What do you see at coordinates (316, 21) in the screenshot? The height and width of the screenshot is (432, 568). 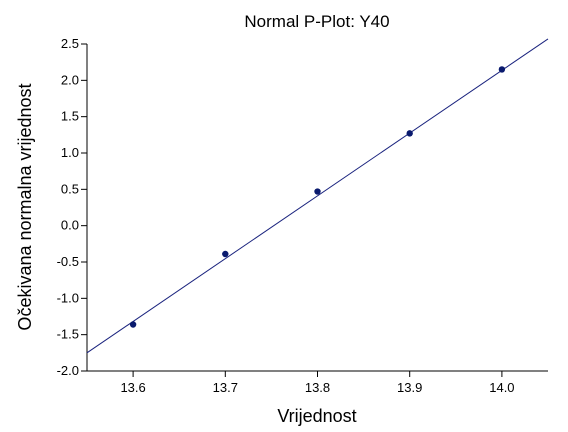 I see `chart-title: Normal P-Plot: Y40` at bounding box center [316, 21].